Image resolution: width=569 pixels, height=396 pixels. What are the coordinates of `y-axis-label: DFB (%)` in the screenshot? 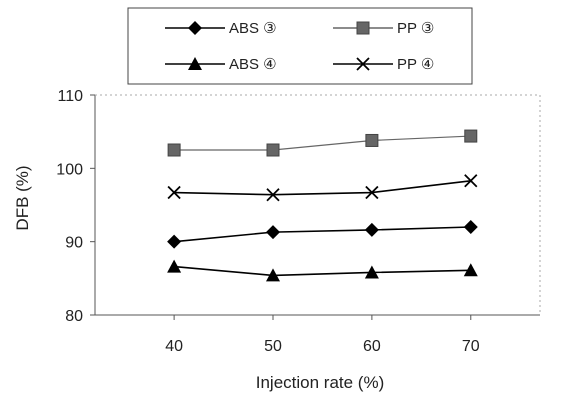 It's located at (22, 197).